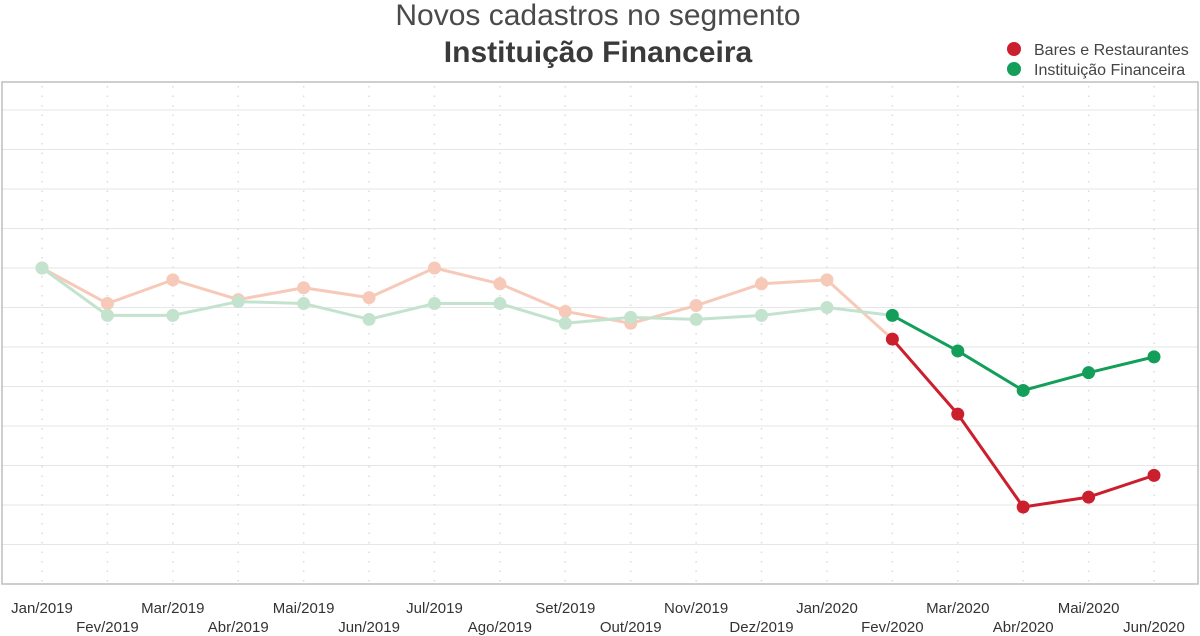 Image resolution: width=1200 pixels, height=636 pixels. What do you see at coordinates (304, 608) in the screenshot?
I see `x-tick-label: Mai/2019` at bounding box center [304, 608].